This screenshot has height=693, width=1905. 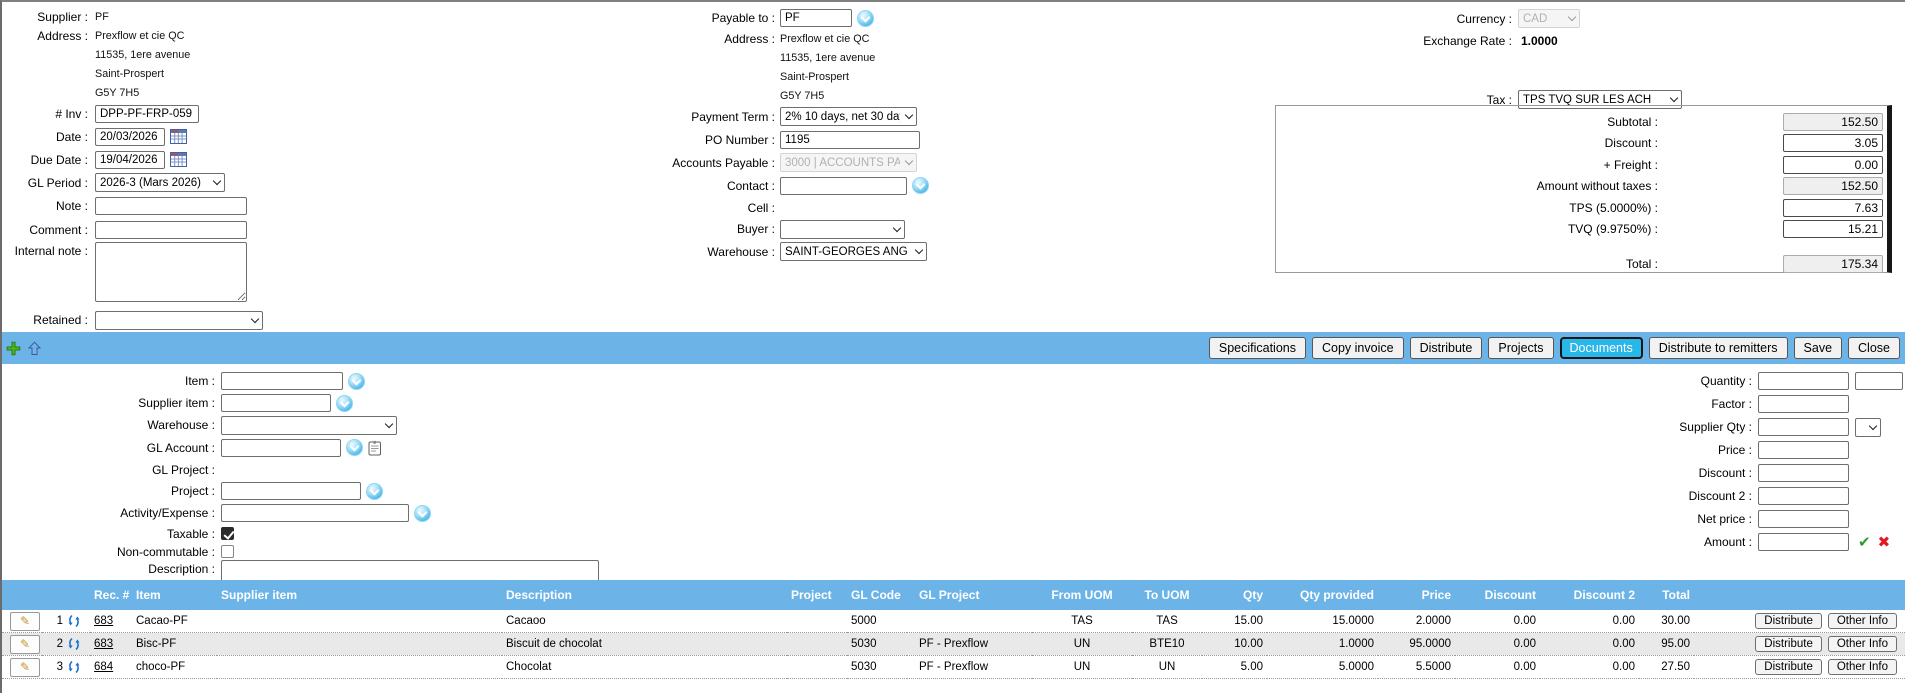 What do you see at coordinates (1416, 621) in the screenshot?
I see `cell-price: 2.0000` at bounding box center [1416, 621].